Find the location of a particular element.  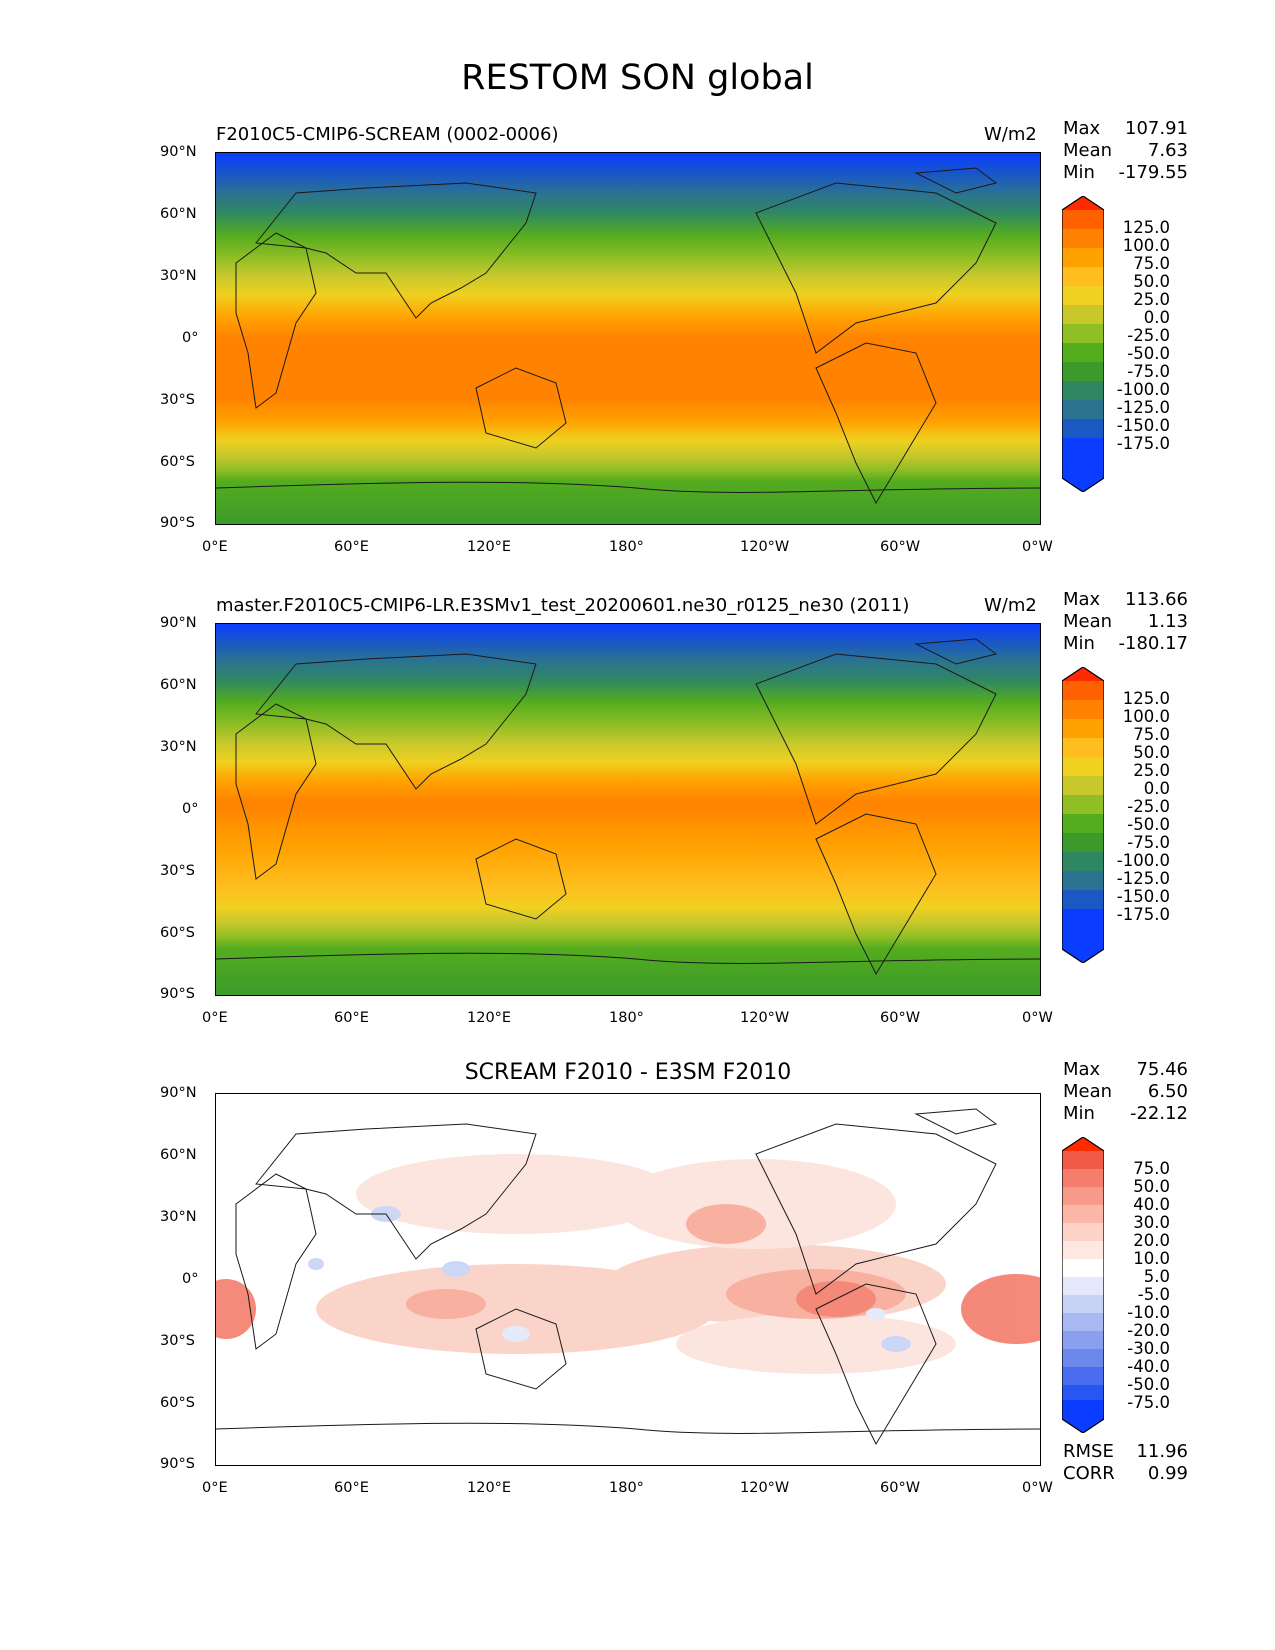

panel-2-lon-tick: 0°E is located at coordinates (215, 1018).